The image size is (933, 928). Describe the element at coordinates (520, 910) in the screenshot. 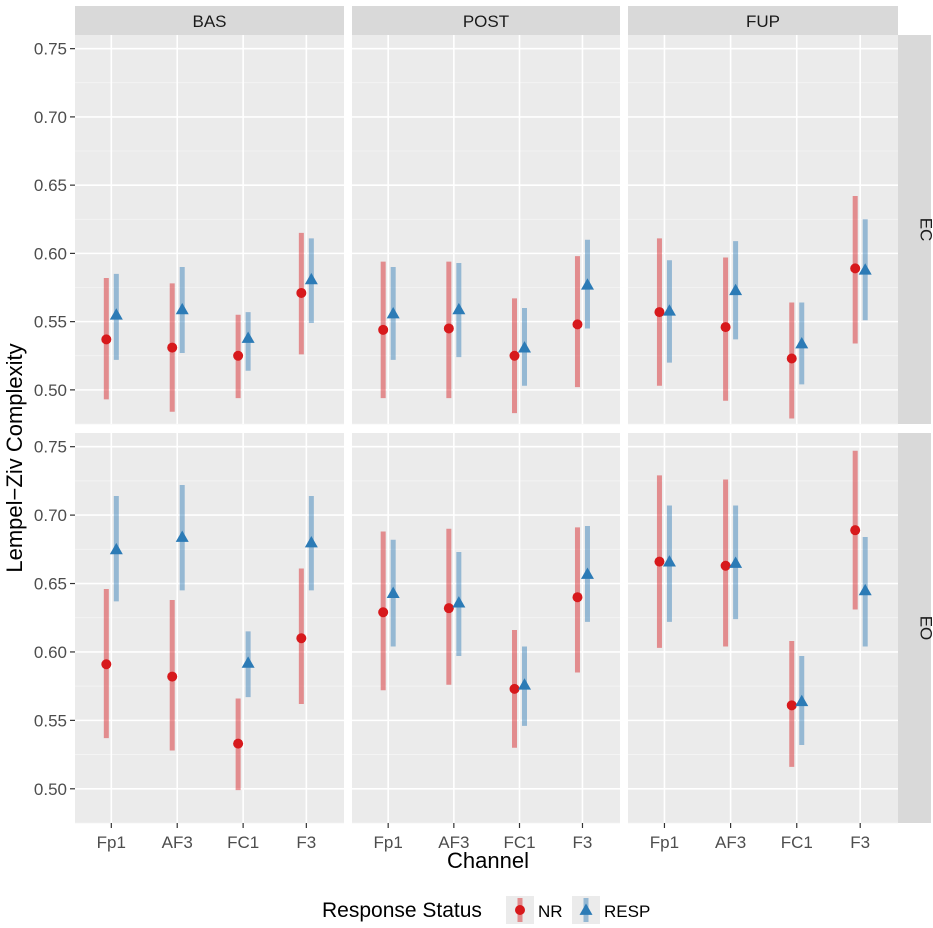

I see `legend-key-circle` at that location.